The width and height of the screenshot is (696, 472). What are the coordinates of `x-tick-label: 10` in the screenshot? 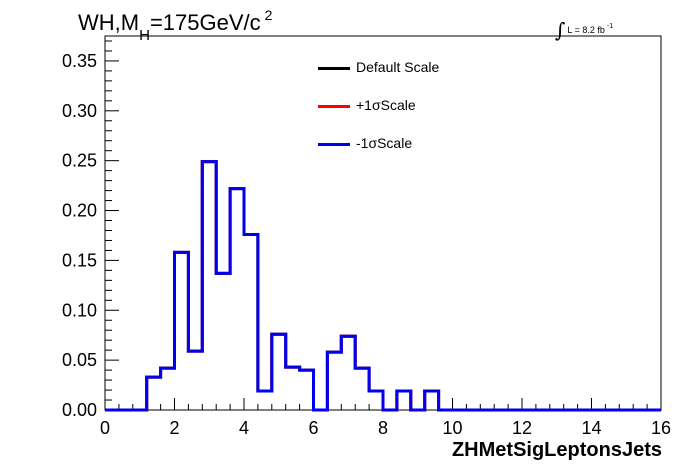 It's located at (452, 428).